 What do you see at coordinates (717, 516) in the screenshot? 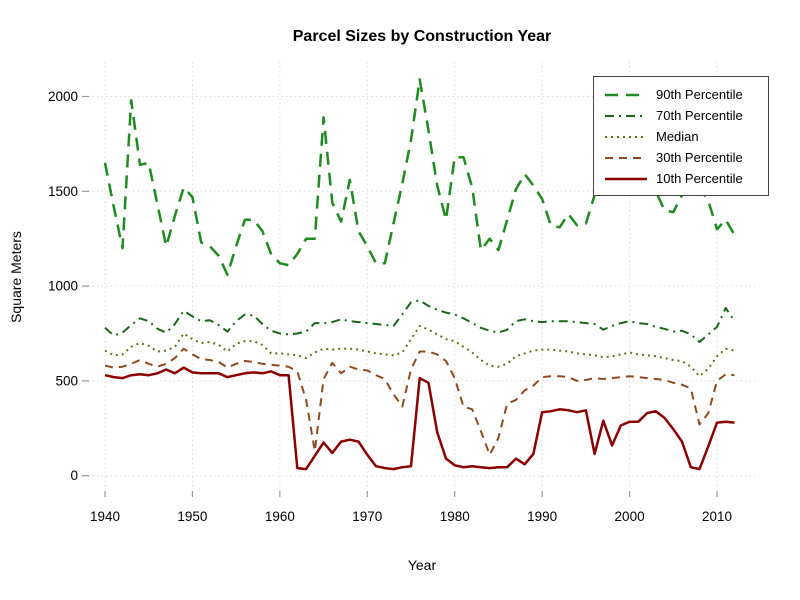
I see `x-tick-label: 2010` at bounding box center [717, 516].